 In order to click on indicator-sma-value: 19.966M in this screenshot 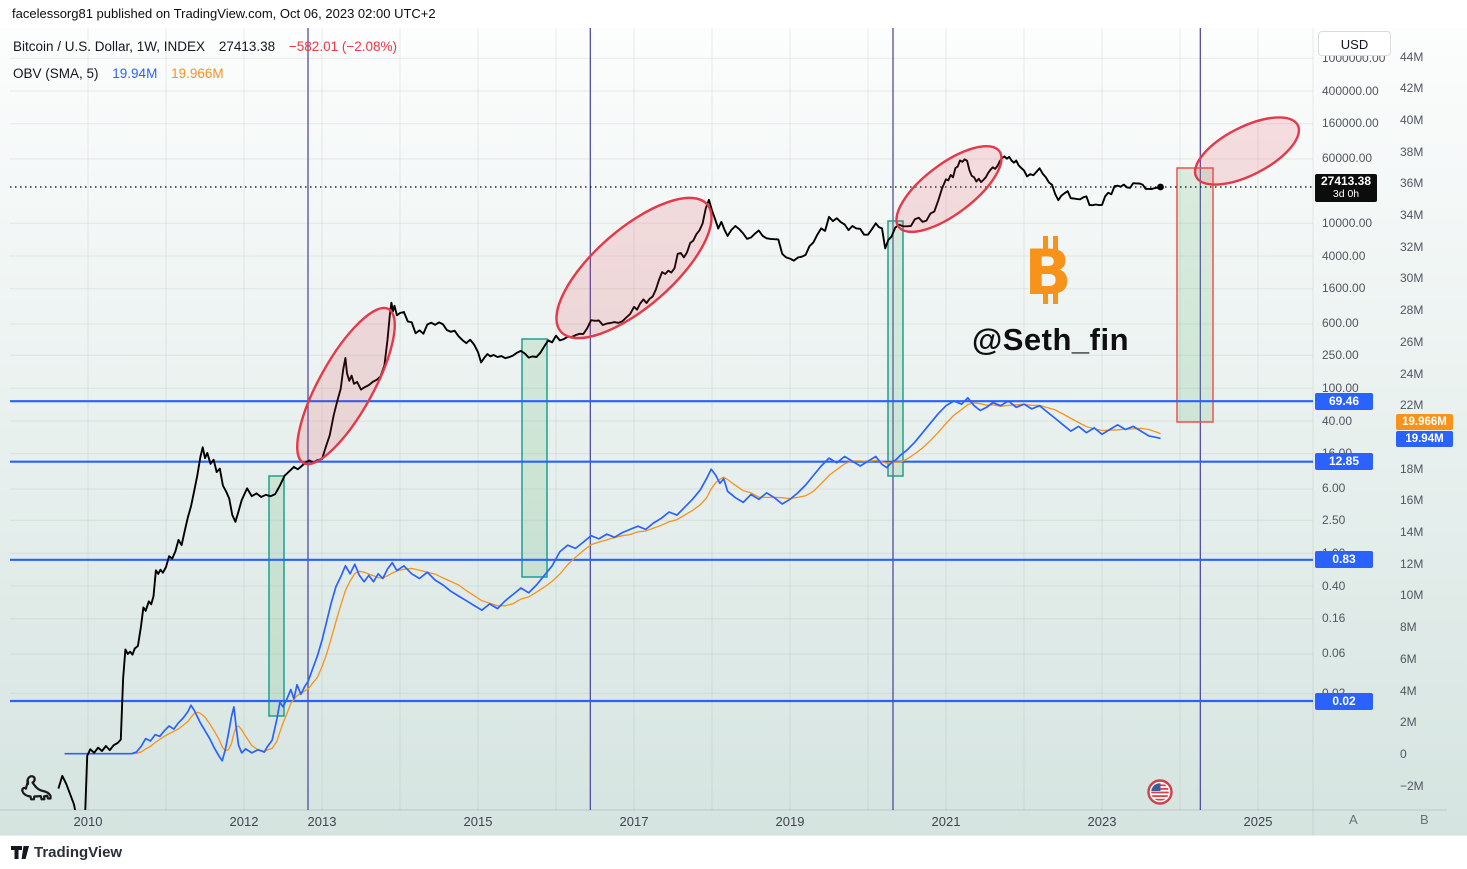, I will do `click(197, 73)`.